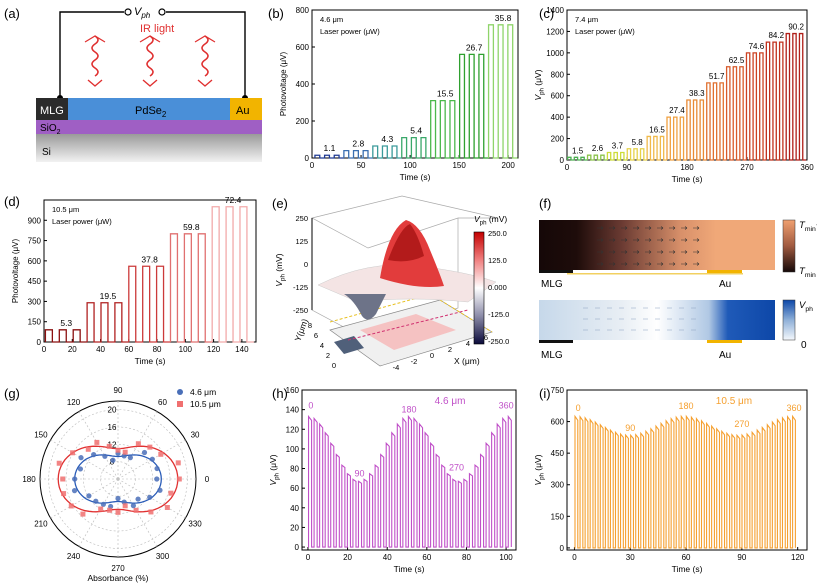 The height and width of the screenshot is (585, 817). What do you see at coordinates (157, 29) in the screenshot?
I see `ir-light-label: IR light` at bounding box center [157, 29].